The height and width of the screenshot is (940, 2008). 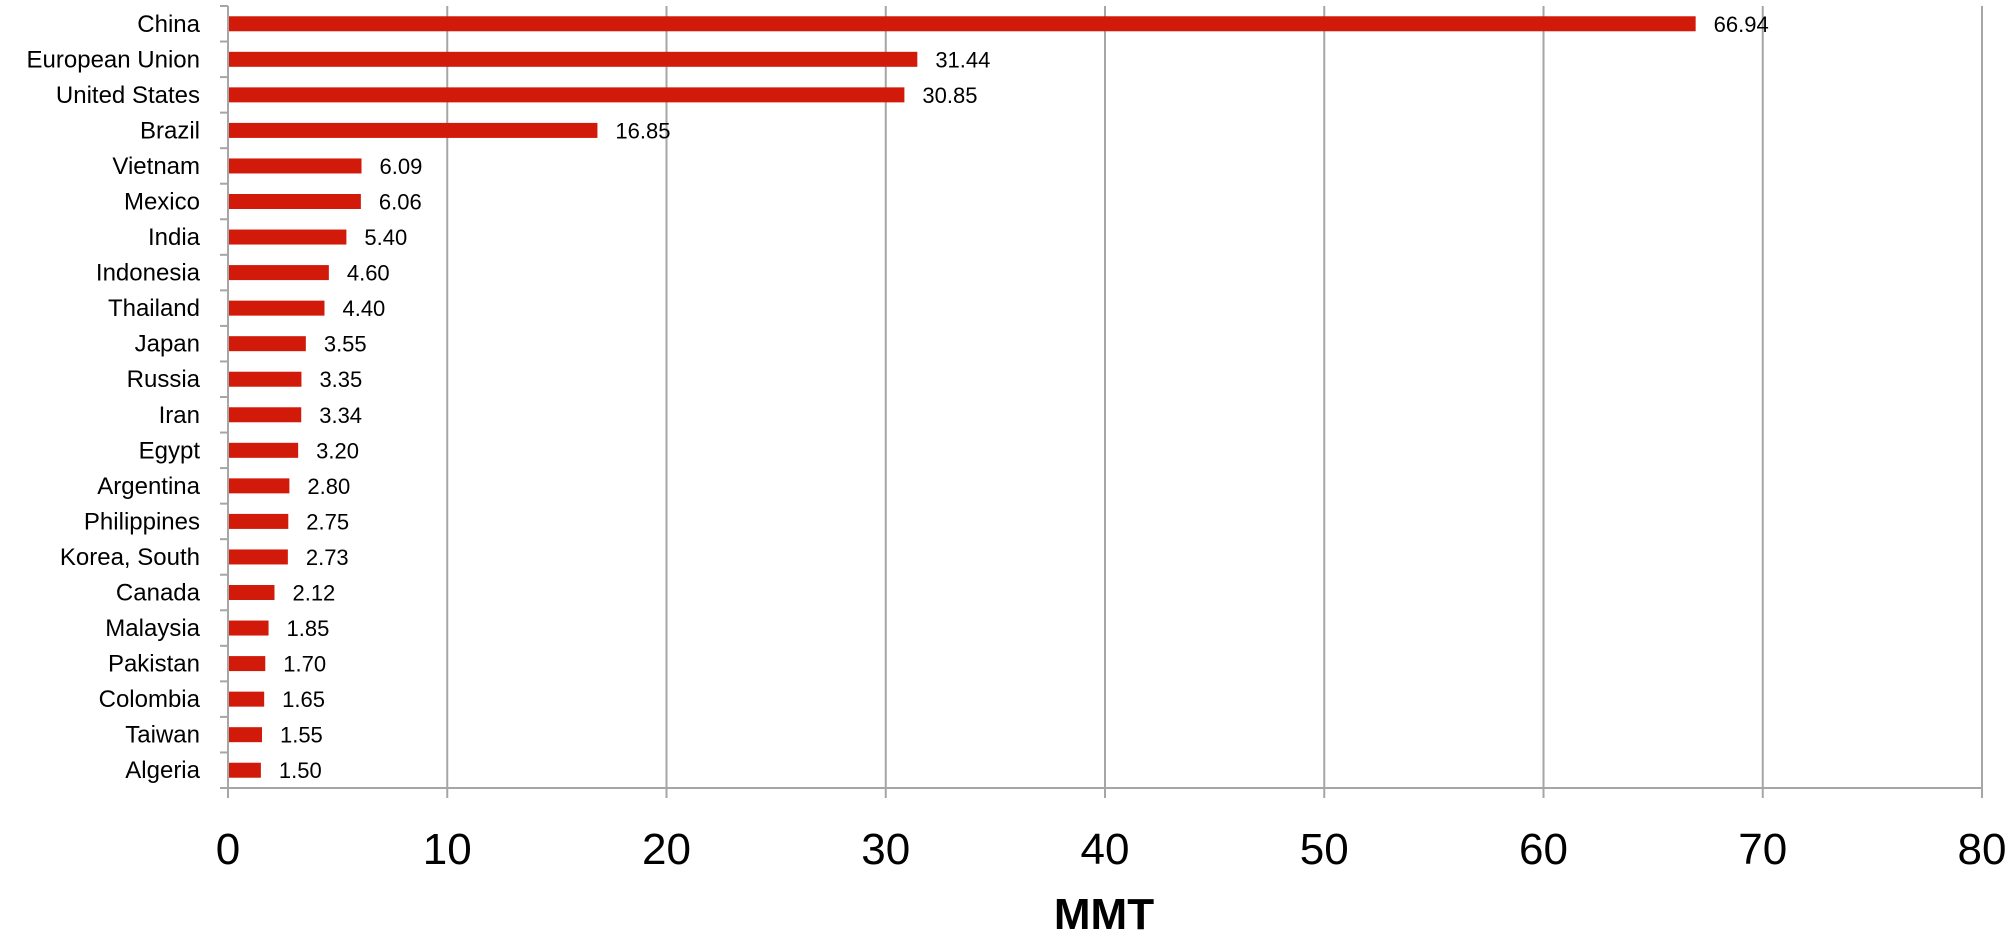 What do you see at coordinates (128, 95) in the screenshot?
I see `category-label: United States` at bounding box center [128, 95].